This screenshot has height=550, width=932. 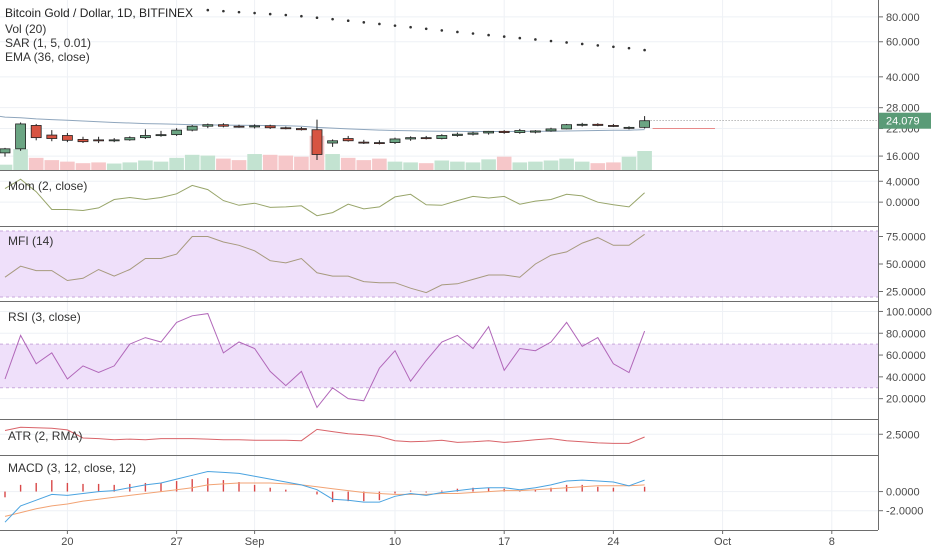 What do you see at coordinates (906, 356) in the screenshot?
I see `rsi-tick-label: 60.0000` at bounding box center [906, 356].